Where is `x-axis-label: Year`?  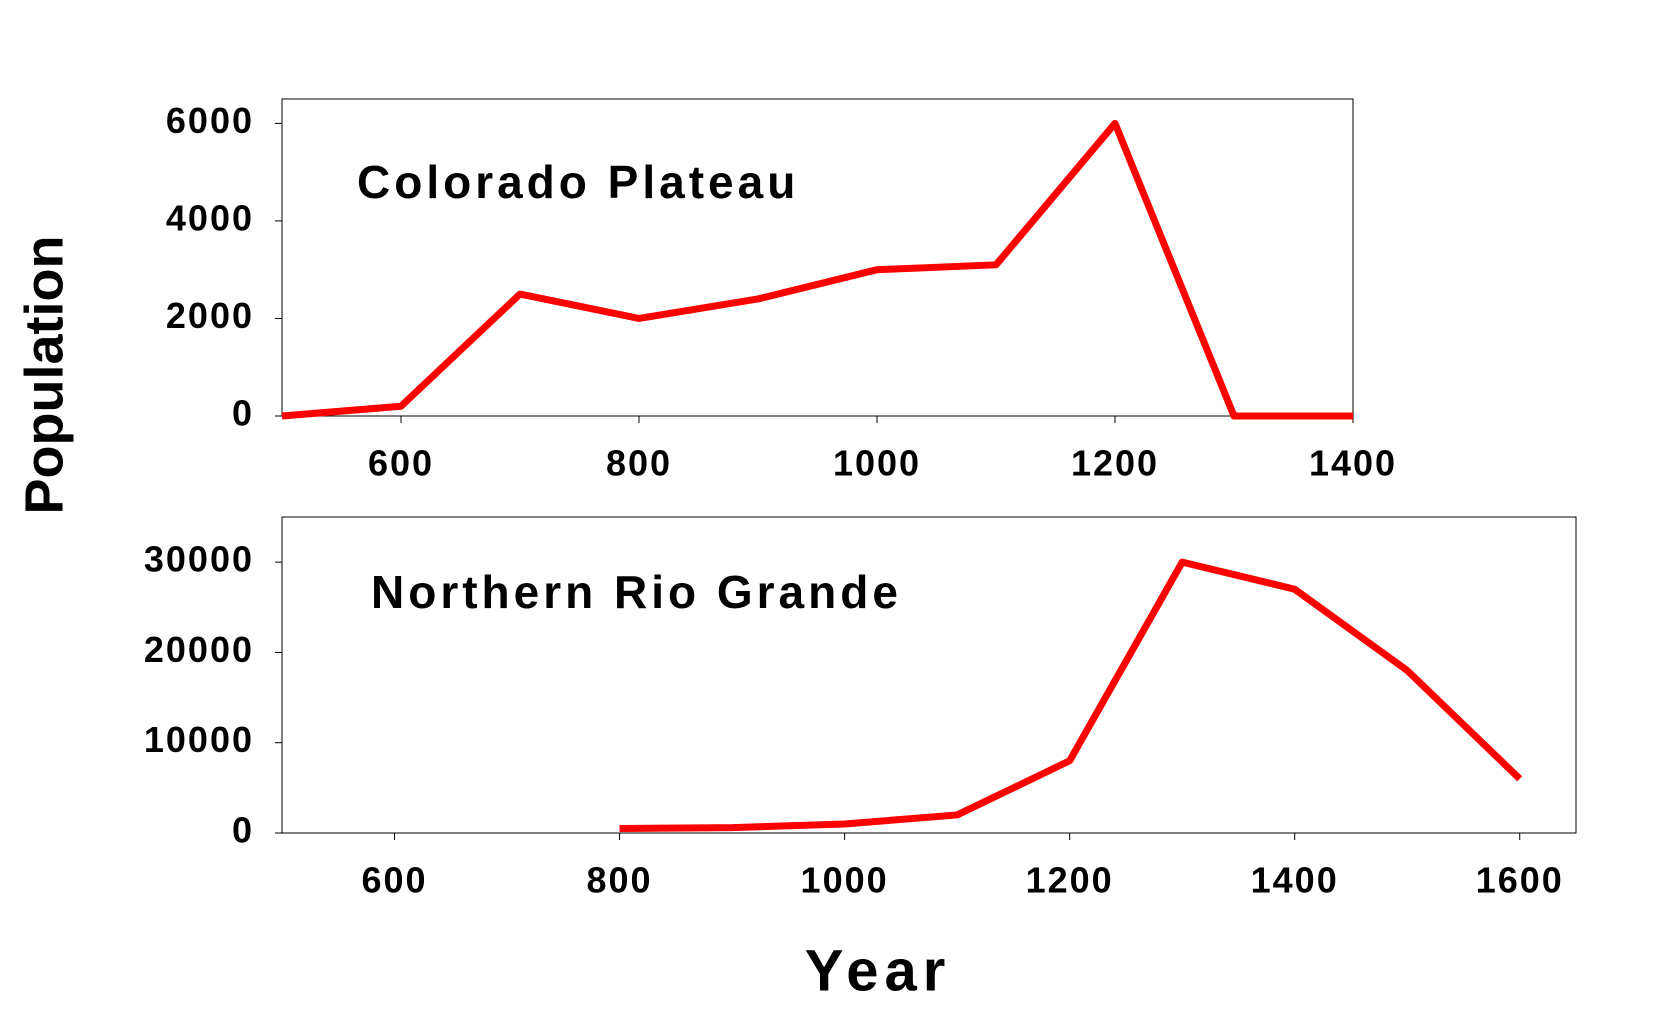 x-axis-label: Year is located at coordinates (878, 970).